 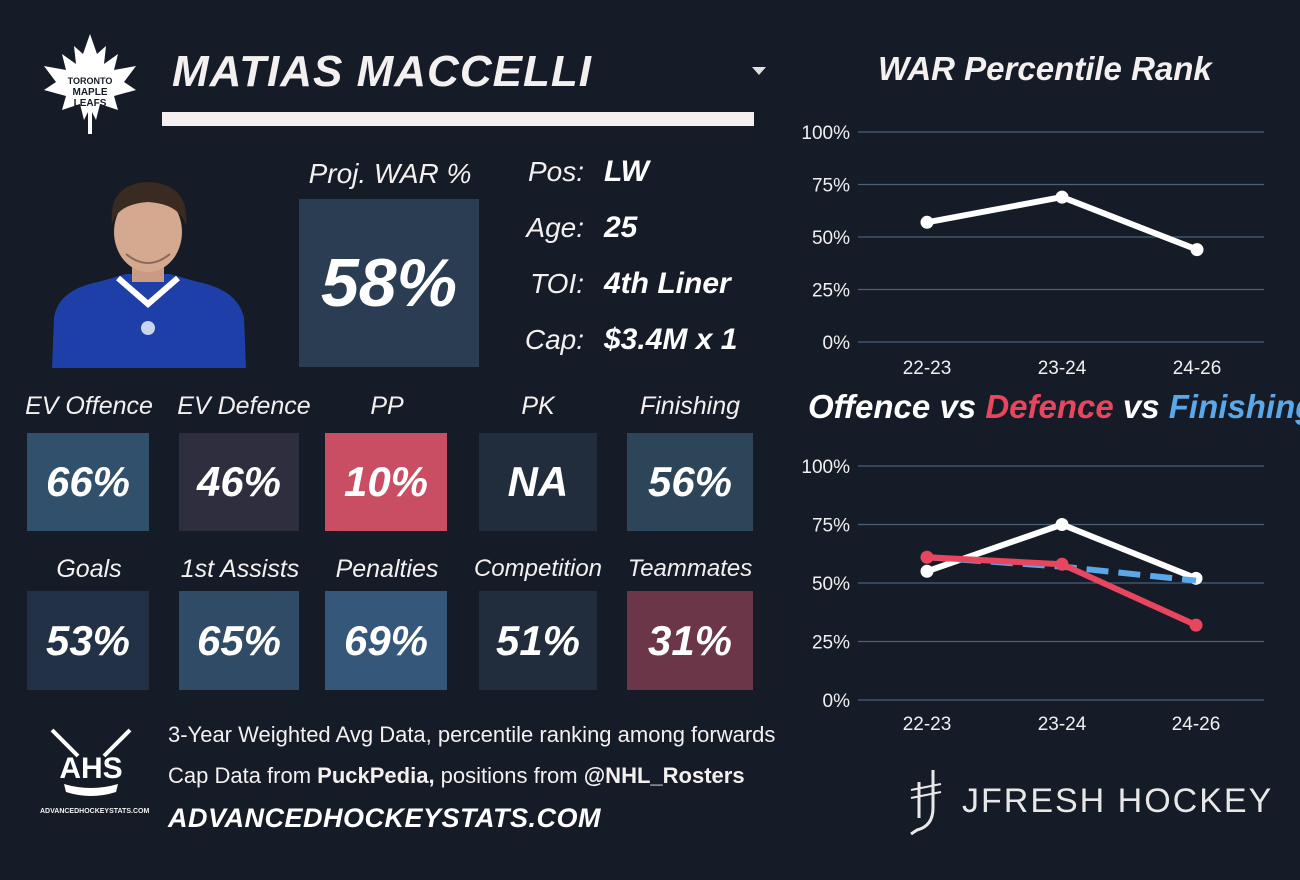 What do you see at coordinates (1045, 68) in the screenshot?
I see `chart1-title: WAR Percentile Rank` at bounding box center [1045, 68].